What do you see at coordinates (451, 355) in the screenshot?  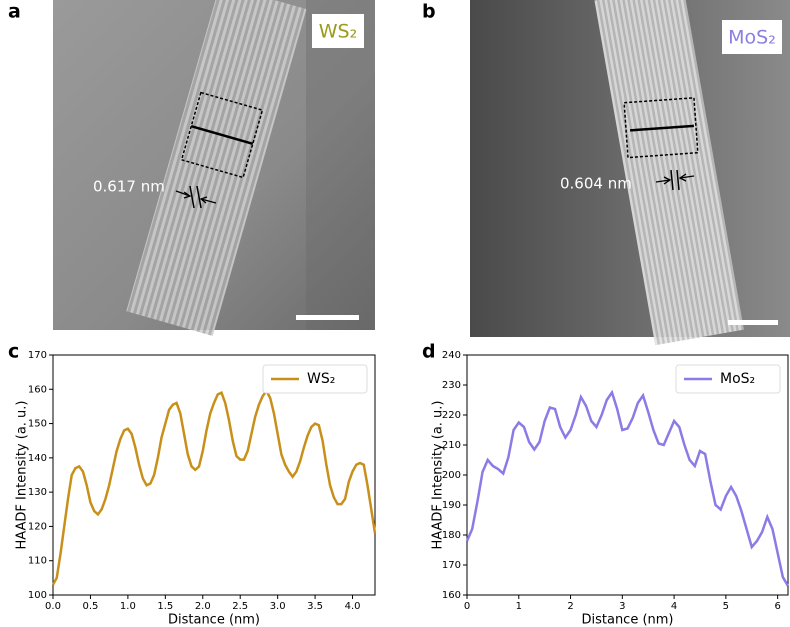 I see `y-tick-label: 240` at bounding box center [451, 355].